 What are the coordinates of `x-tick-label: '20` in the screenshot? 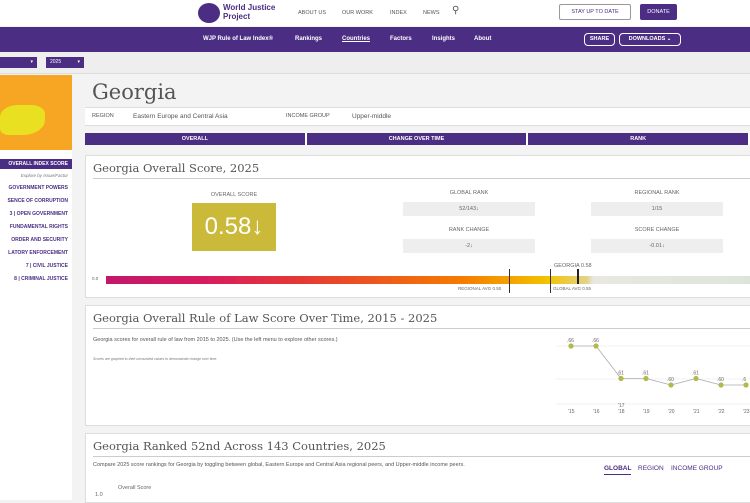 It's located at (671, 412).